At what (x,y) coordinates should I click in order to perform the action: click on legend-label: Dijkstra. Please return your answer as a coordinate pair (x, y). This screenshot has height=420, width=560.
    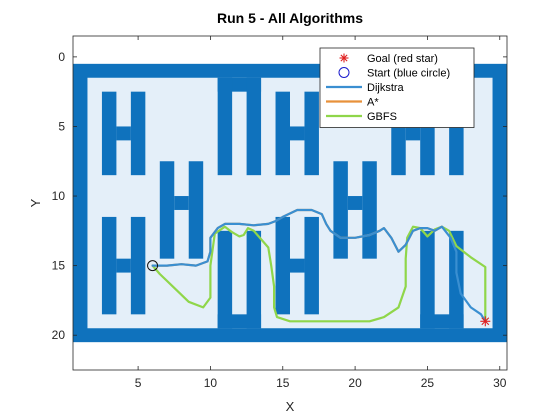
    Looking at the image, I should click on (386, 88).